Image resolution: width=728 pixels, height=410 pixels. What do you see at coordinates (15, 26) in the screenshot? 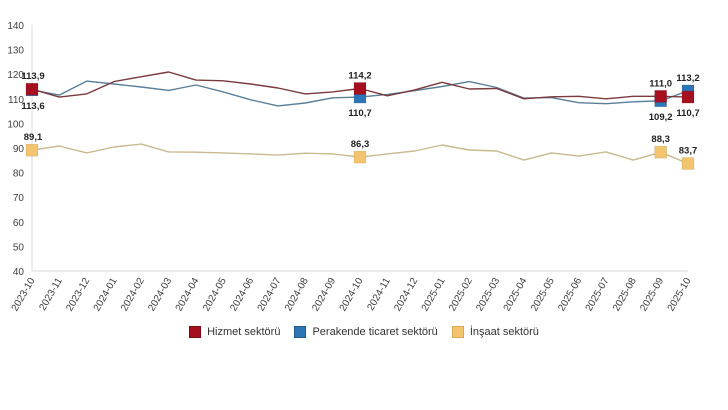
I see `y-tick-label: 140` at bounding box center [15, 26].